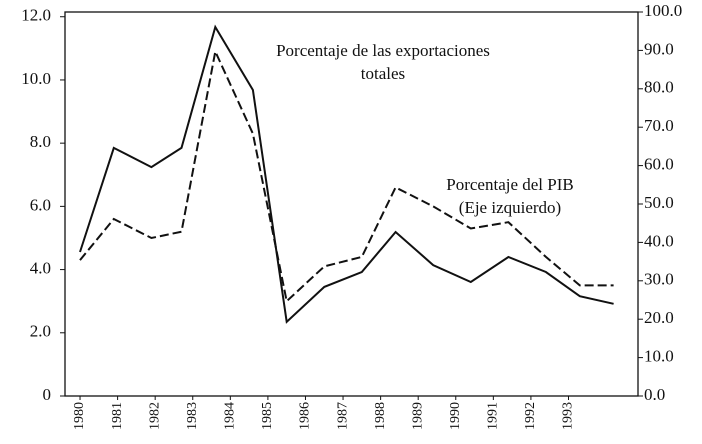  I want to click on annotation: totales, so click(383, 73).